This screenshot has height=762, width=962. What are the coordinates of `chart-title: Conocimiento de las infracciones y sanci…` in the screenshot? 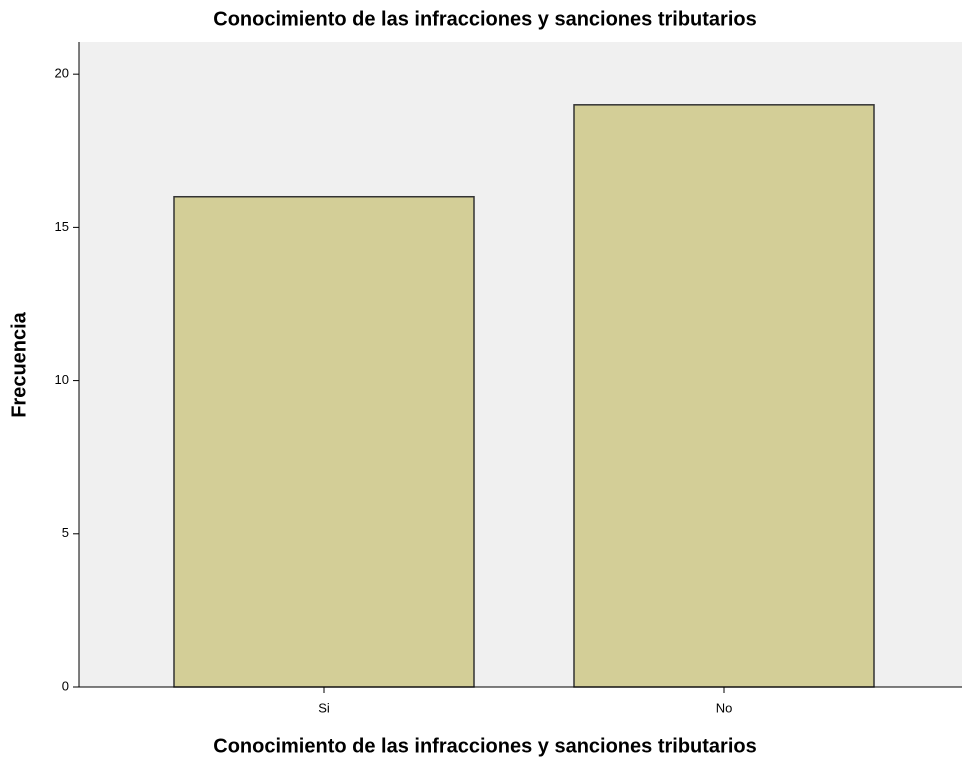 It's located at (484, 19).